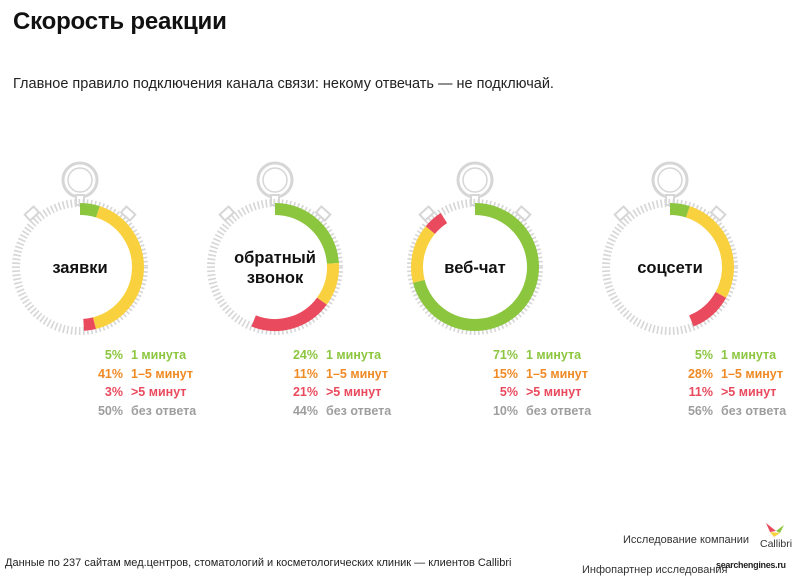 This screenshot has width=800, height=580. I want to click on legend-value: 41%, so click(110, 373).